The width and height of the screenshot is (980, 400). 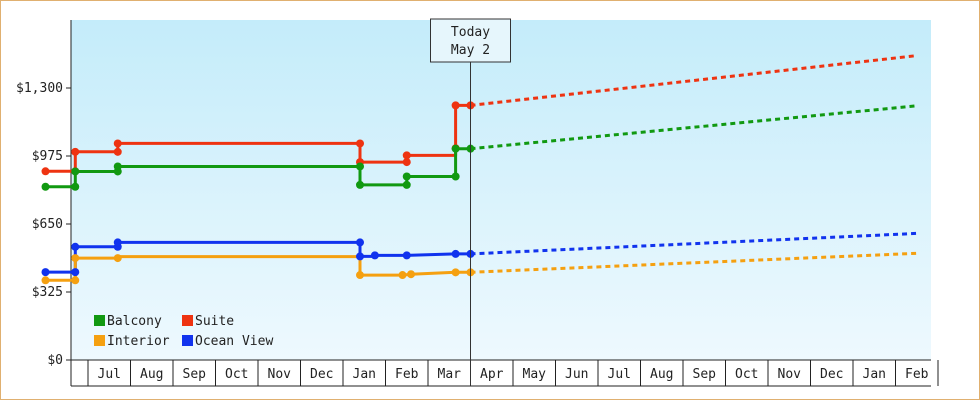 I want to click on series-projection-balcony, so click(x=693, y=127).